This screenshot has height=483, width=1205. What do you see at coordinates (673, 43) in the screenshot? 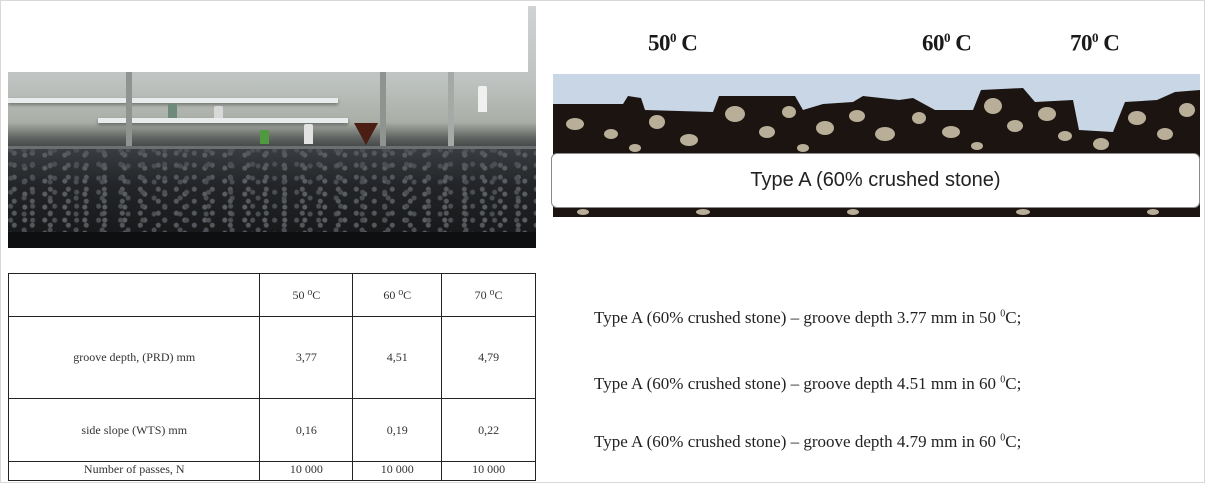
I see `temperature-header-50: 500 C` at bounding box center [673, 43].